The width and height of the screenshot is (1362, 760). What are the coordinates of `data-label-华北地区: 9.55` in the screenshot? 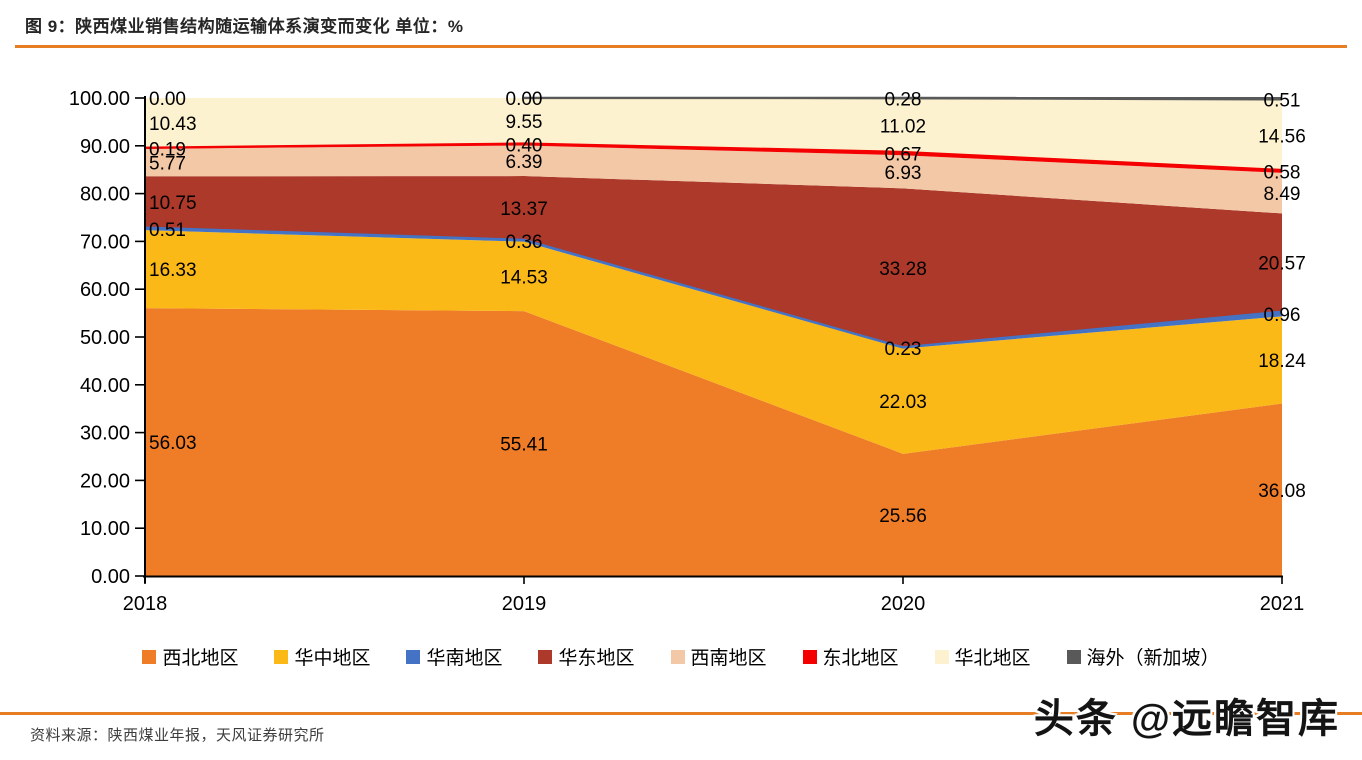 It's located at (524, 122).